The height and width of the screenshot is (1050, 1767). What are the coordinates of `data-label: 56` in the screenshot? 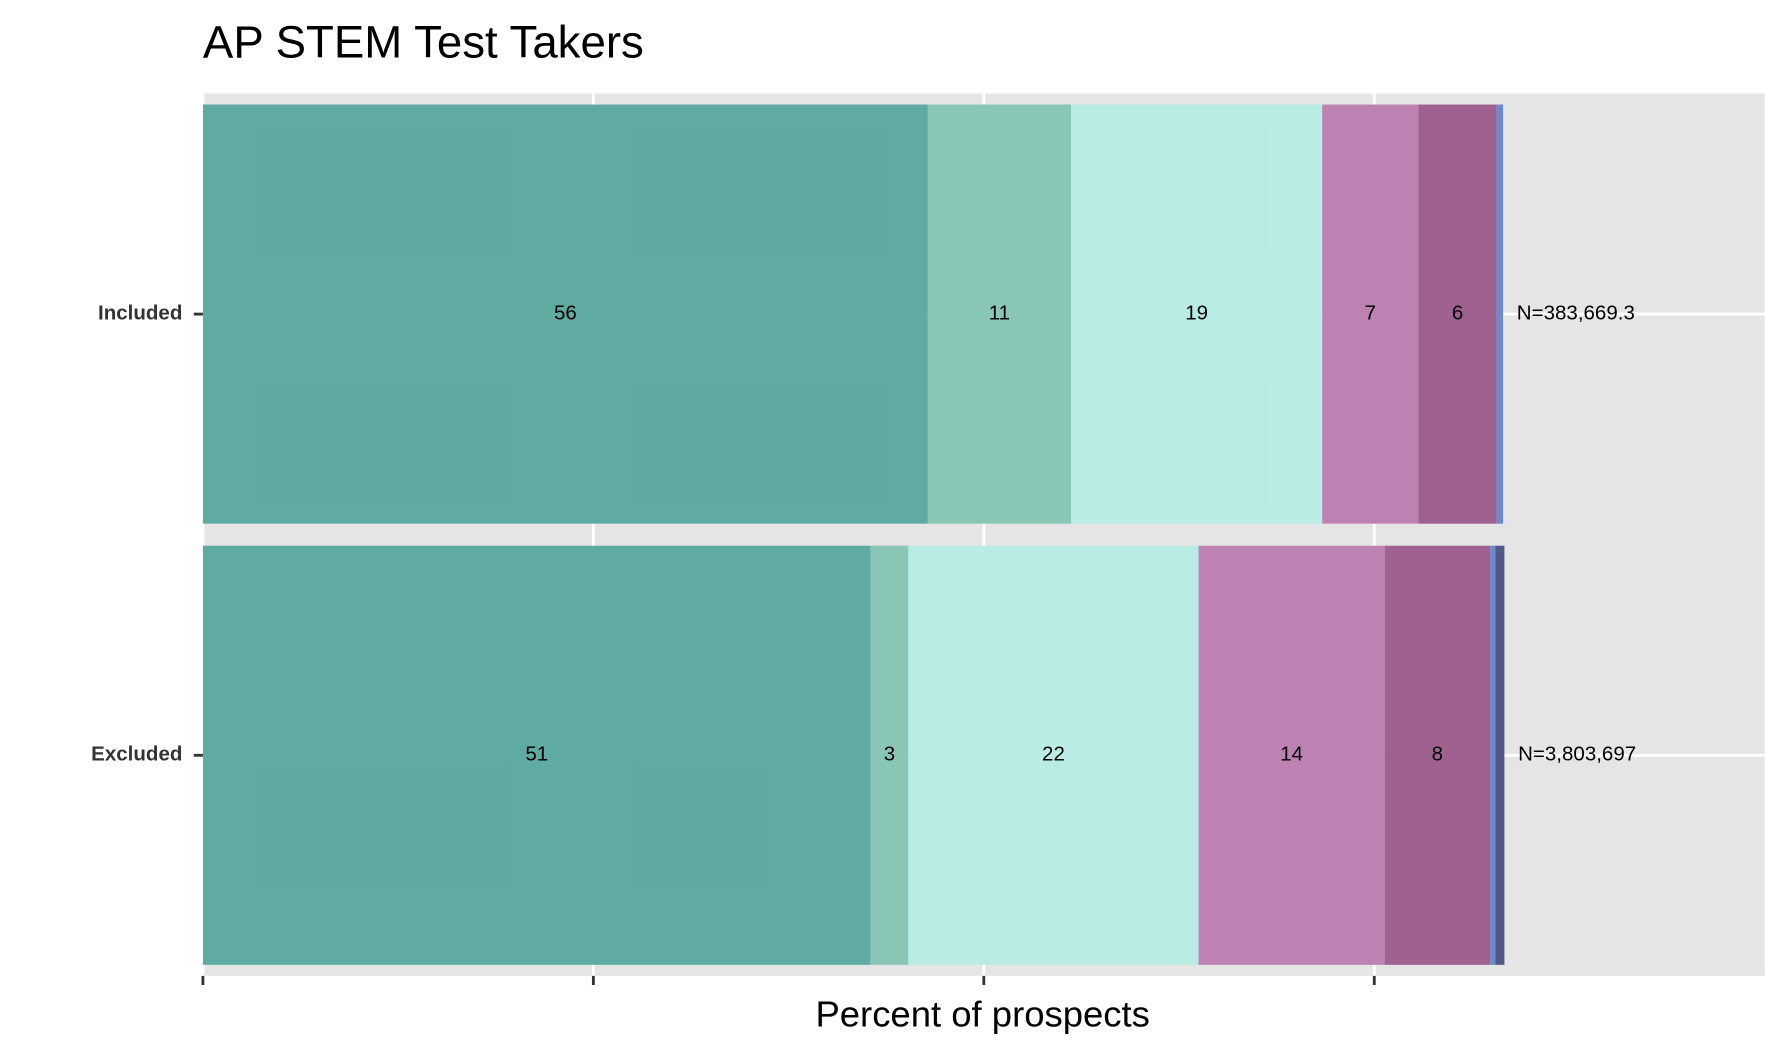 It's located at (565, 313).